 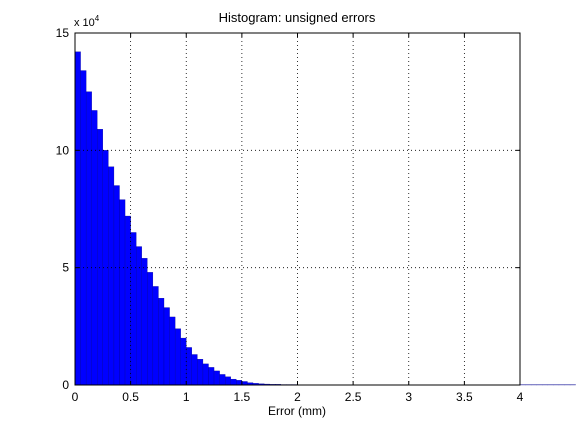 What do you see at coordinates (97, 18) in the screenshot?
I see `y-multiplier-exponent: 4` at bounding box center [97, 18].